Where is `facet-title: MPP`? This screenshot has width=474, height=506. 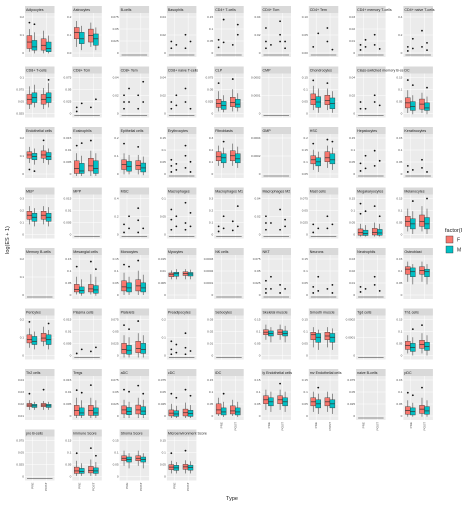 facet-title: MPP is located at coordinates (77, 192).